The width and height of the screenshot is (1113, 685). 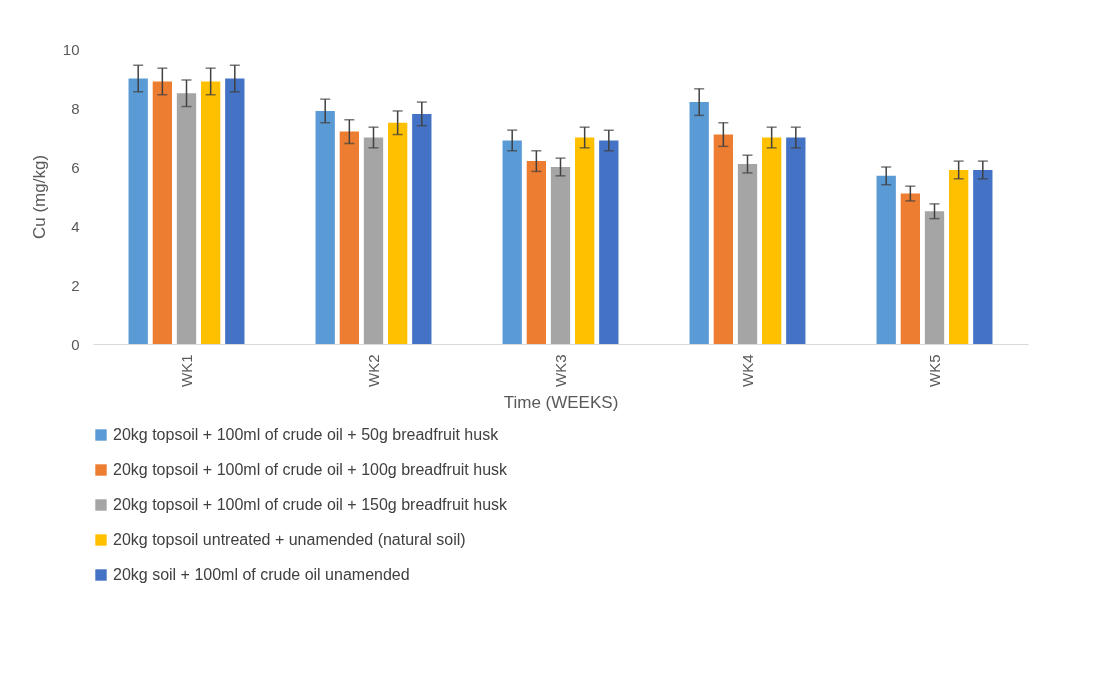 I want to click on y-tick-label: 10, so click(x=71, y=49).